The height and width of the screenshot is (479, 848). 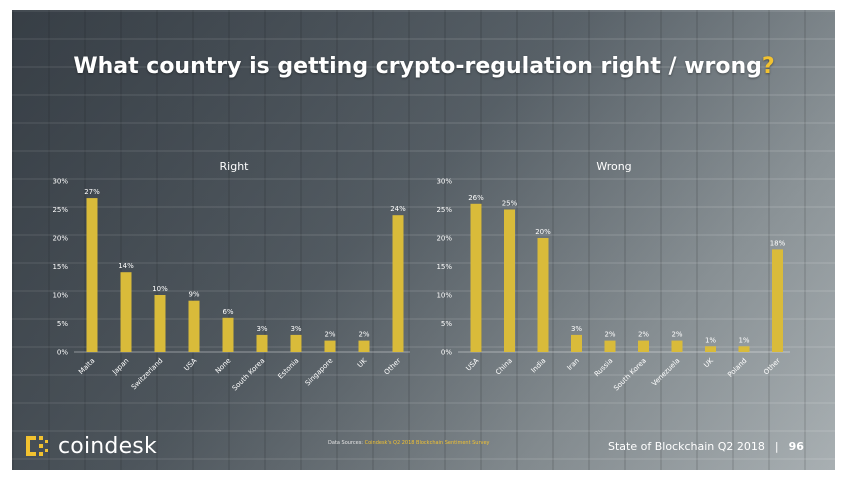 I want to click on right-category-label: South Korea, so click(x=249, y=375).